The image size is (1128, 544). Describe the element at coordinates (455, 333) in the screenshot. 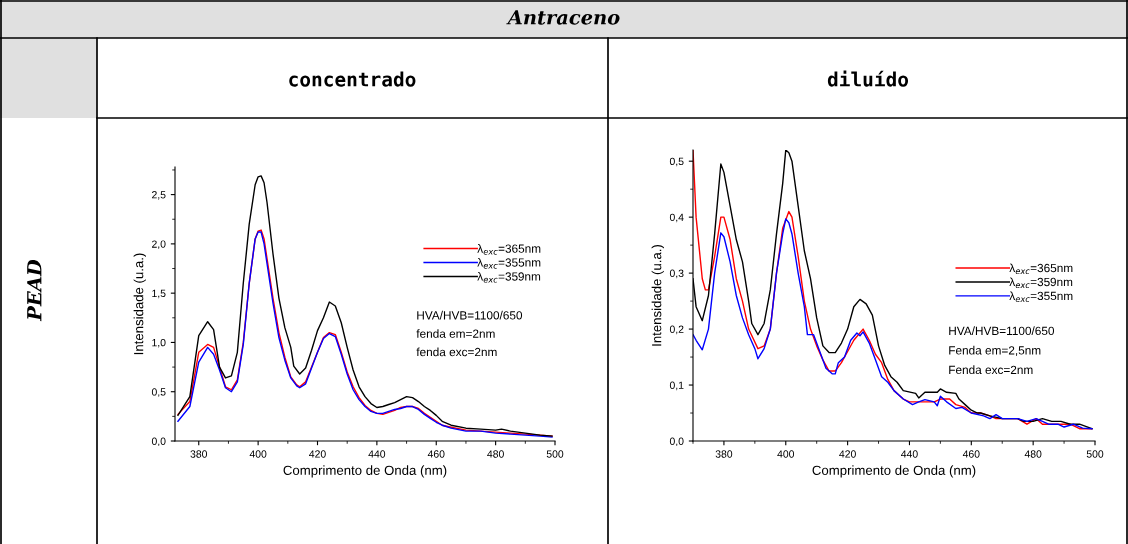

I see `annotation: fenda em=2nm` at that location.